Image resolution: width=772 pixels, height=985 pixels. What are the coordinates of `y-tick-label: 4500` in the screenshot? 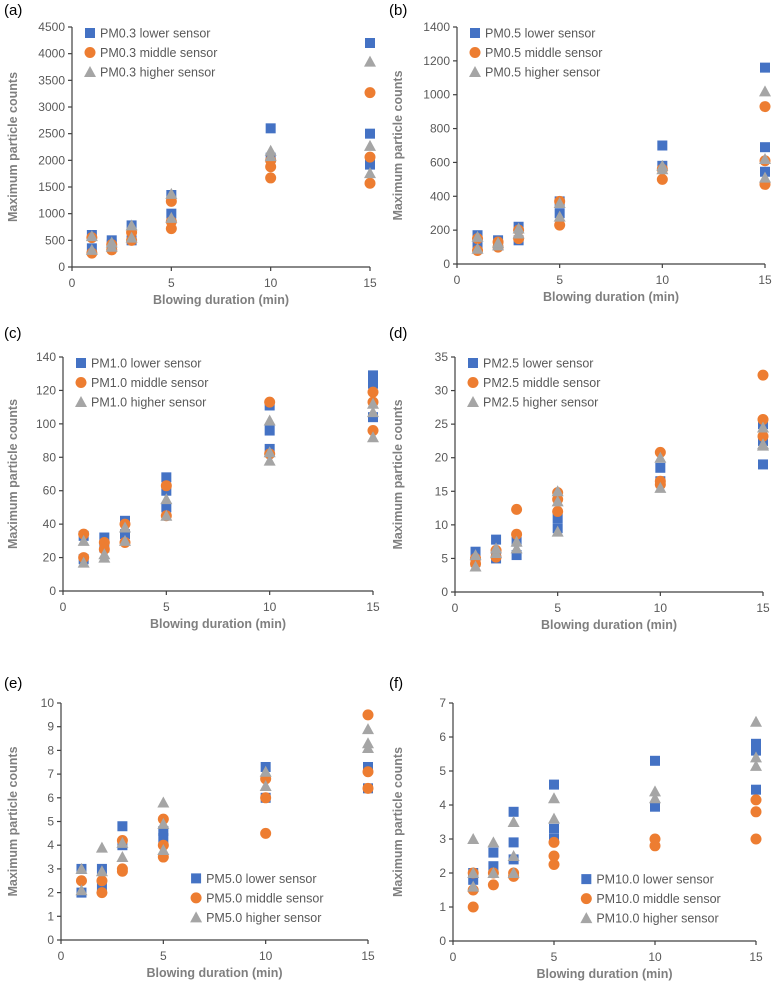 It's located at (51, 27).